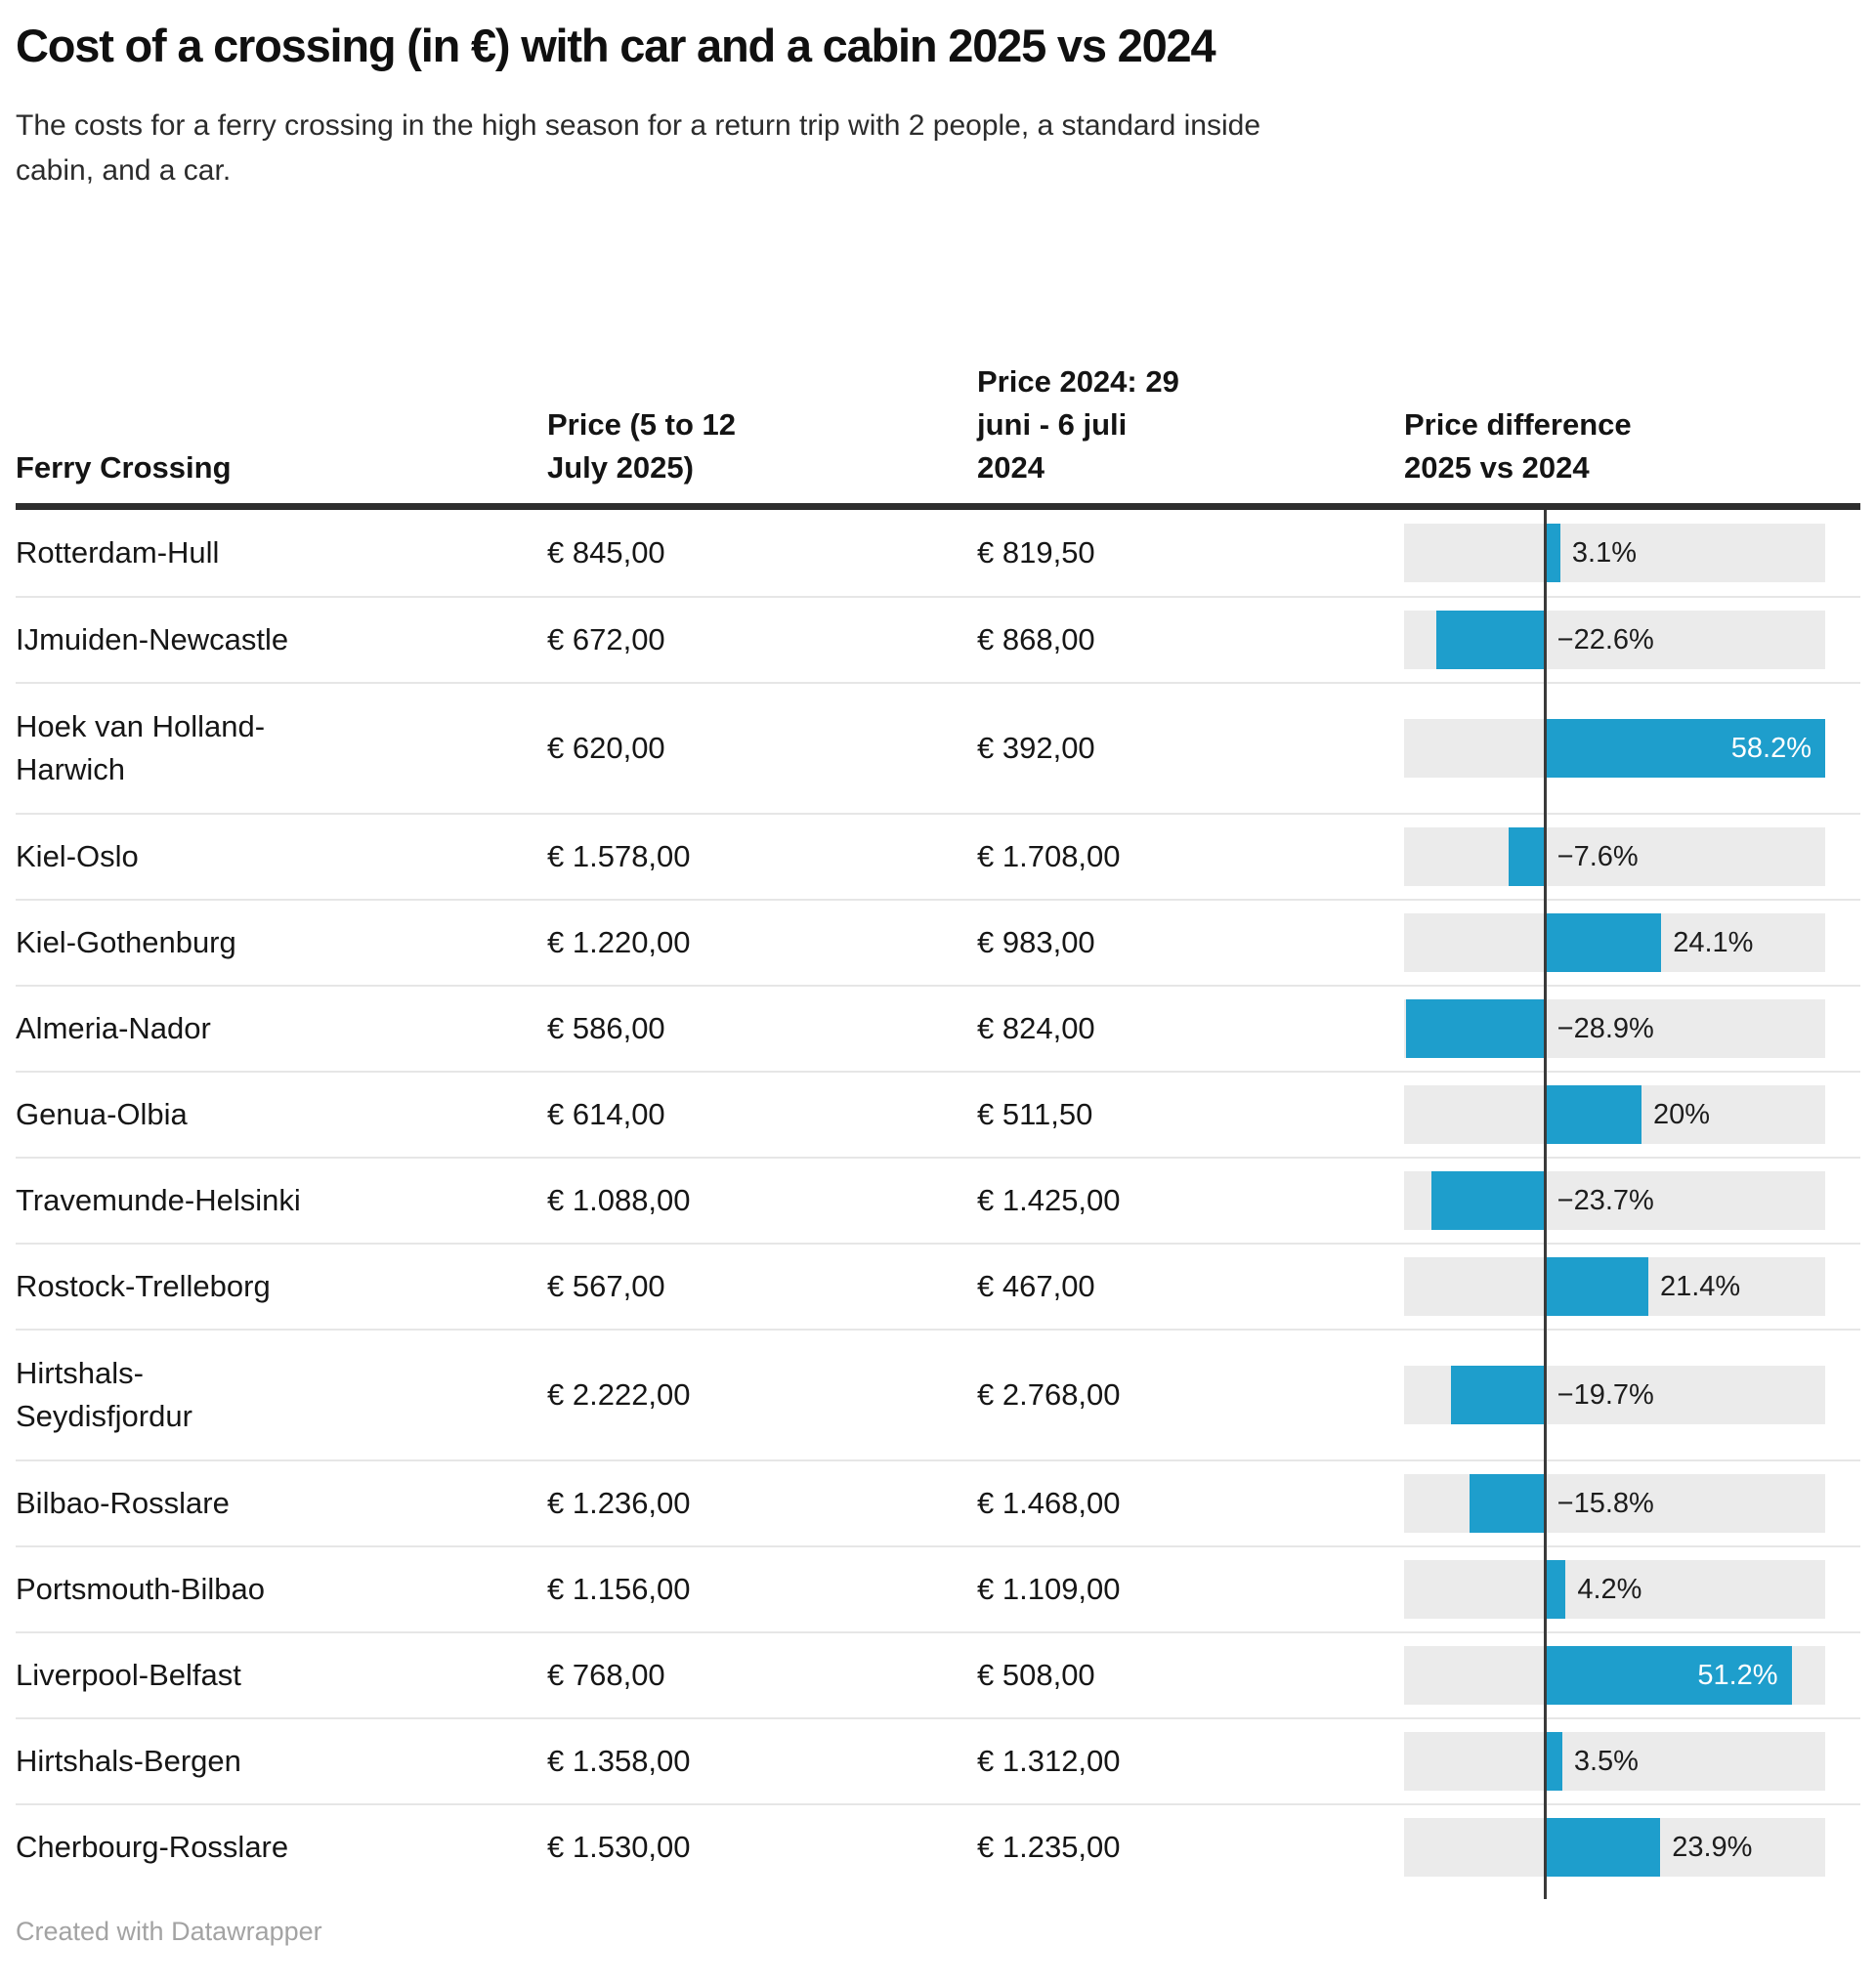  I want to click on cell-price-2024: € 1.312,00, so click(1049, 1761).